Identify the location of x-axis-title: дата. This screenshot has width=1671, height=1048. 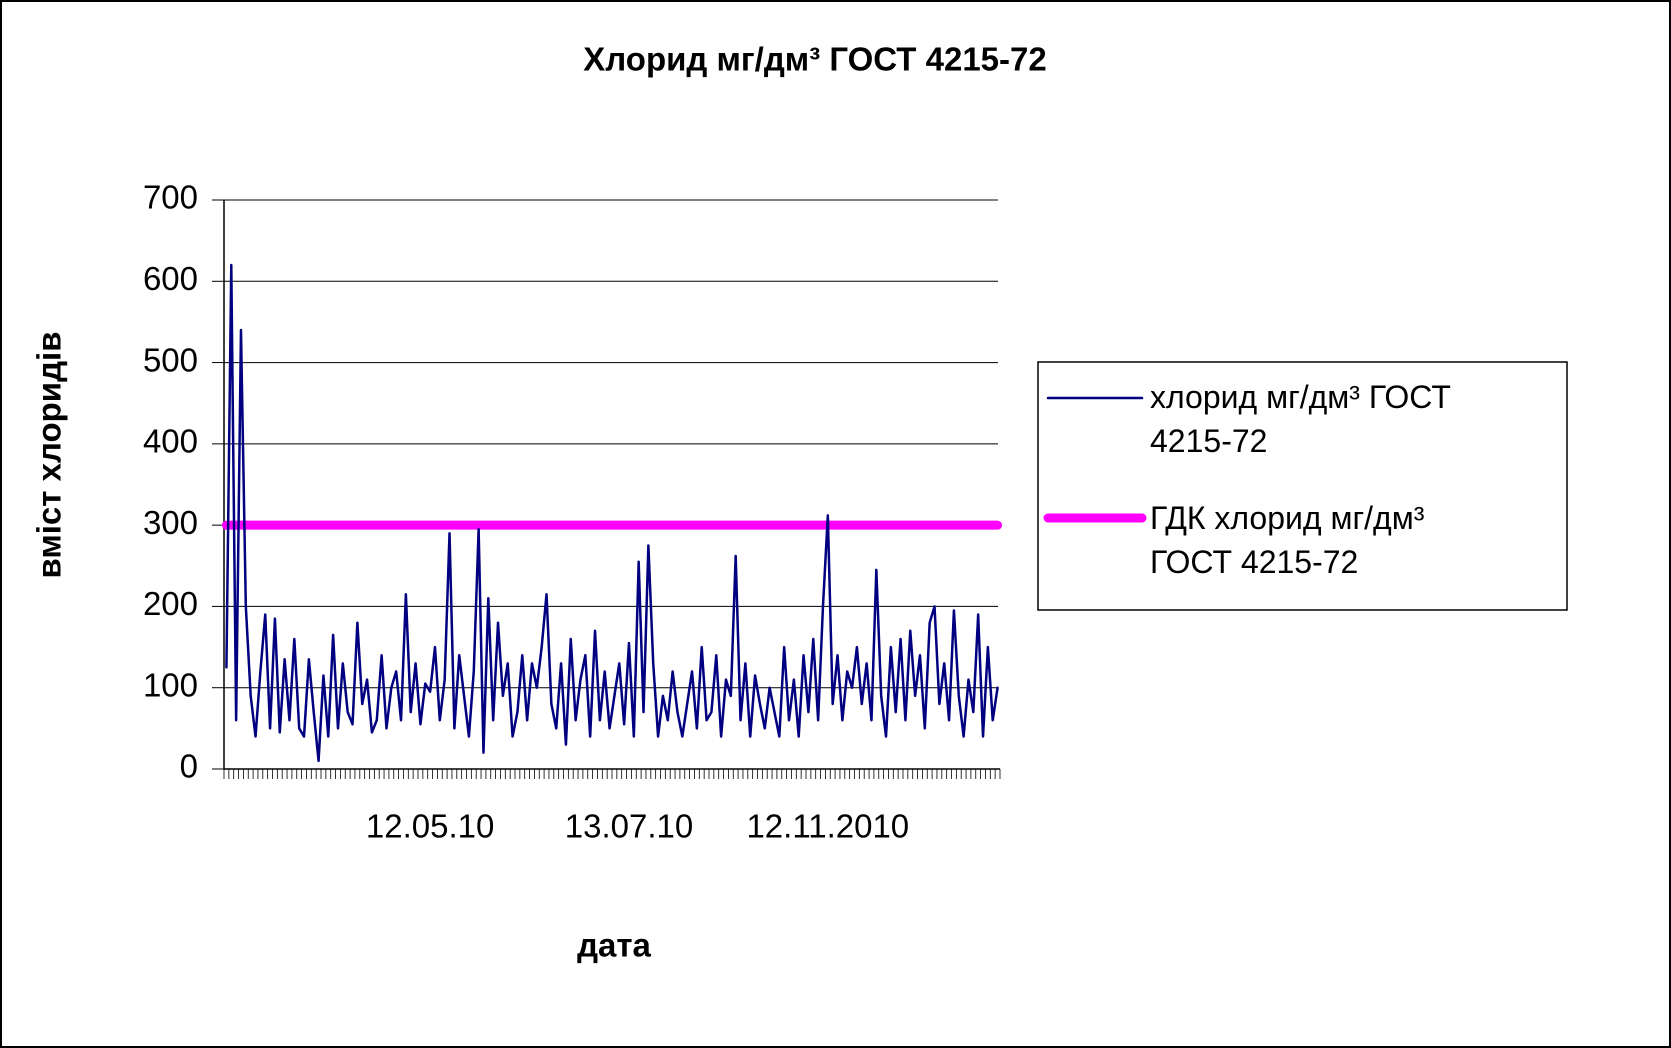
(614, 945).